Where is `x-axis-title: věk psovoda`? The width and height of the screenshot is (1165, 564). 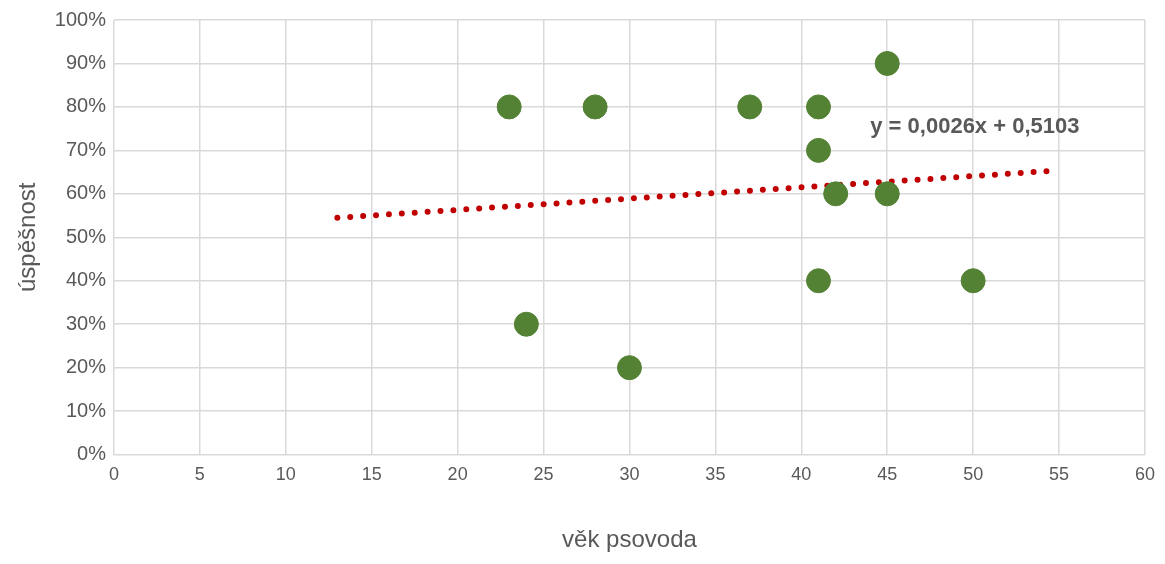
x-axis-title: věk psovoda is located at coordinates (630, 539).